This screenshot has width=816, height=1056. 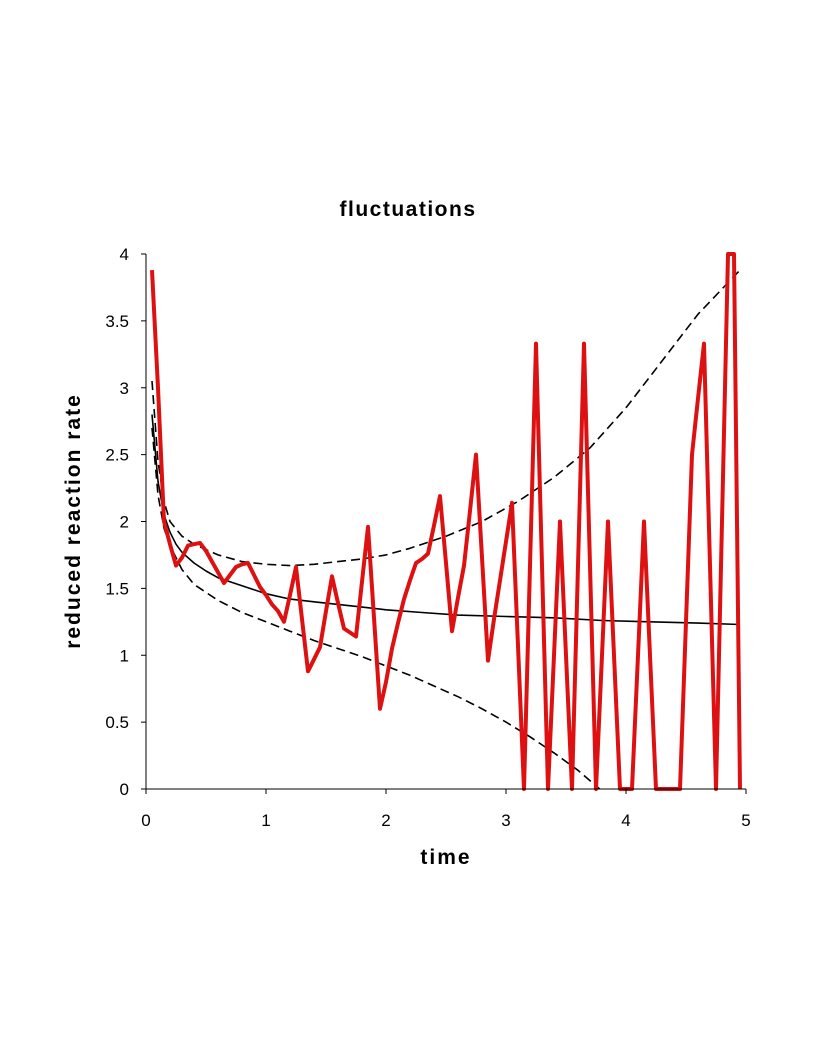 What do you see at coordinates (265, 820) in the screenshot?
I see `x-tick-label: 1` at bounding box center [265, 820].